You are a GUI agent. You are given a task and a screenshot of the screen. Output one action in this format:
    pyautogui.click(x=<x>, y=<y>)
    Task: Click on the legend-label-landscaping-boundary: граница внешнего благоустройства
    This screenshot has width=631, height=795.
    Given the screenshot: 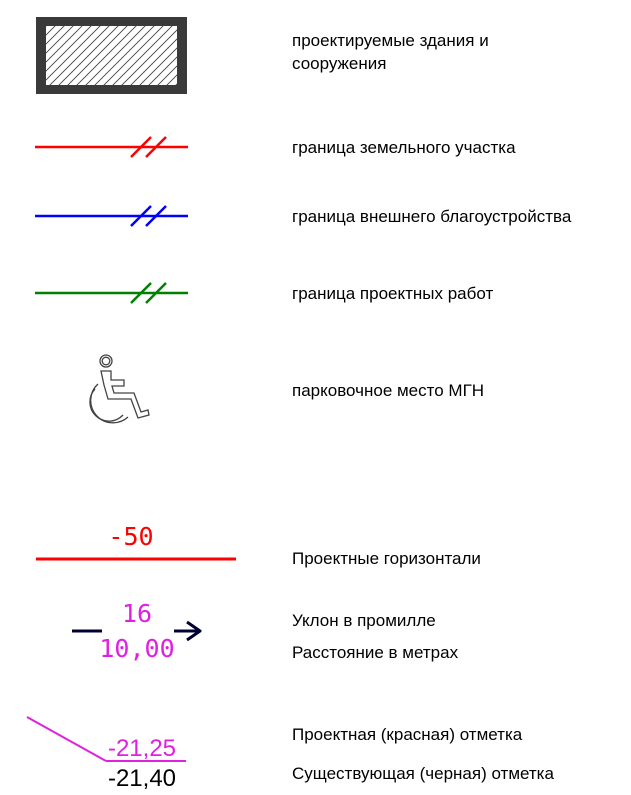 What is the action you would take?
    pyautogui.click(x=432, y=216)
    